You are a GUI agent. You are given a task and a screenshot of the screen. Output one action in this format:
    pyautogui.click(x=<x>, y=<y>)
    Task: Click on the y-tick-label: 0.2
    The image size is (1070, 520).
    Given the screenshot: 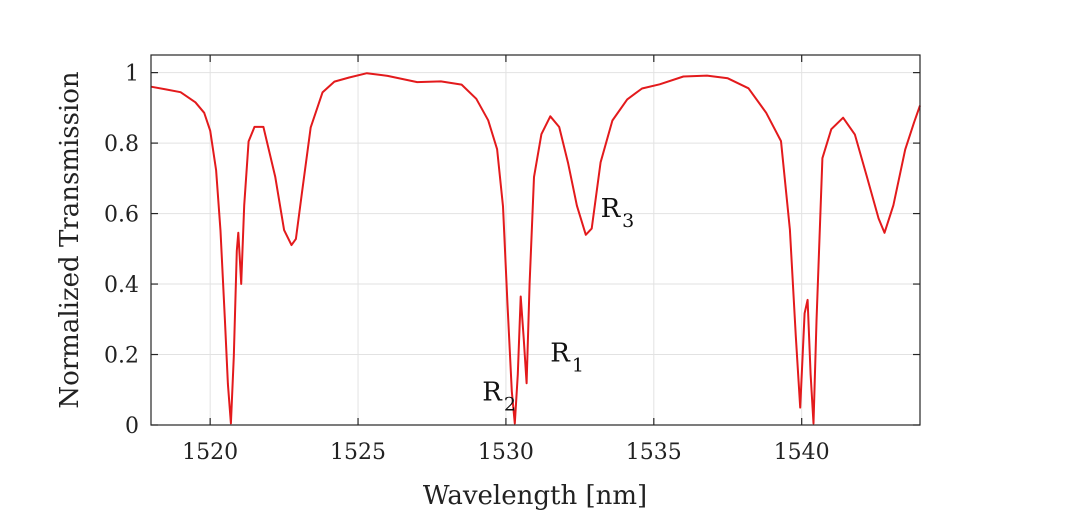 What is the action you would take?
    pyautogui.click(x=121, y=356)
    